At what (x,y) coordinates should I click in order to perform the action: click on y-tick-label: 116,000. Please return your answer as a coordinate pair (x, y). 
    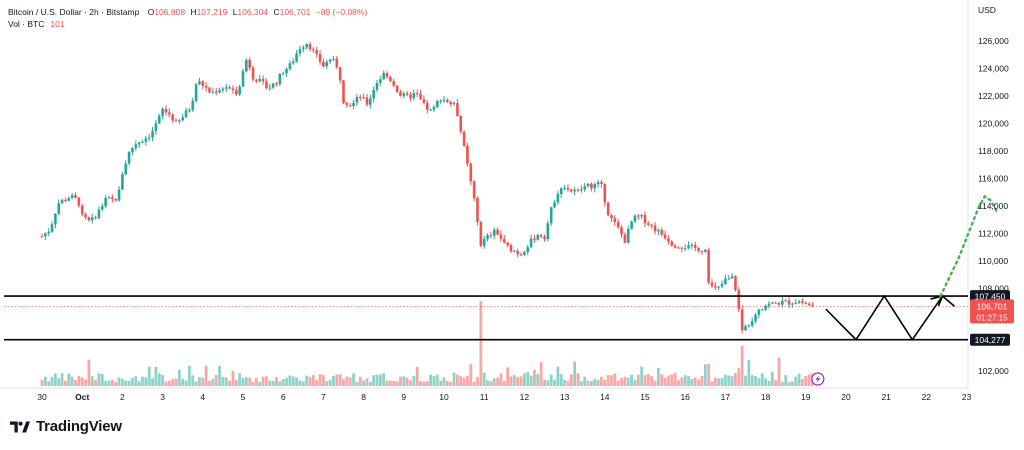
    Looking at the image, I should click on (993, 179).